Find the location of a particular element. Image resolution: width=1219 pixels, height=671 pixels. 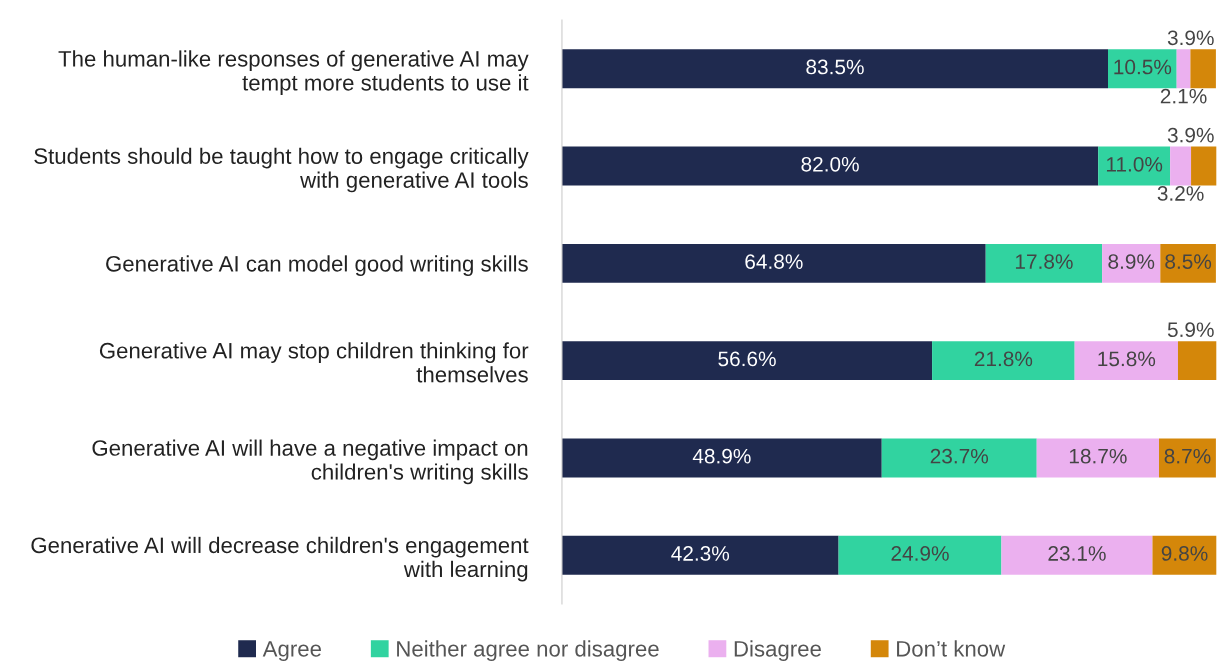

data-label: 56.6% is located at coordinates (747, 359).